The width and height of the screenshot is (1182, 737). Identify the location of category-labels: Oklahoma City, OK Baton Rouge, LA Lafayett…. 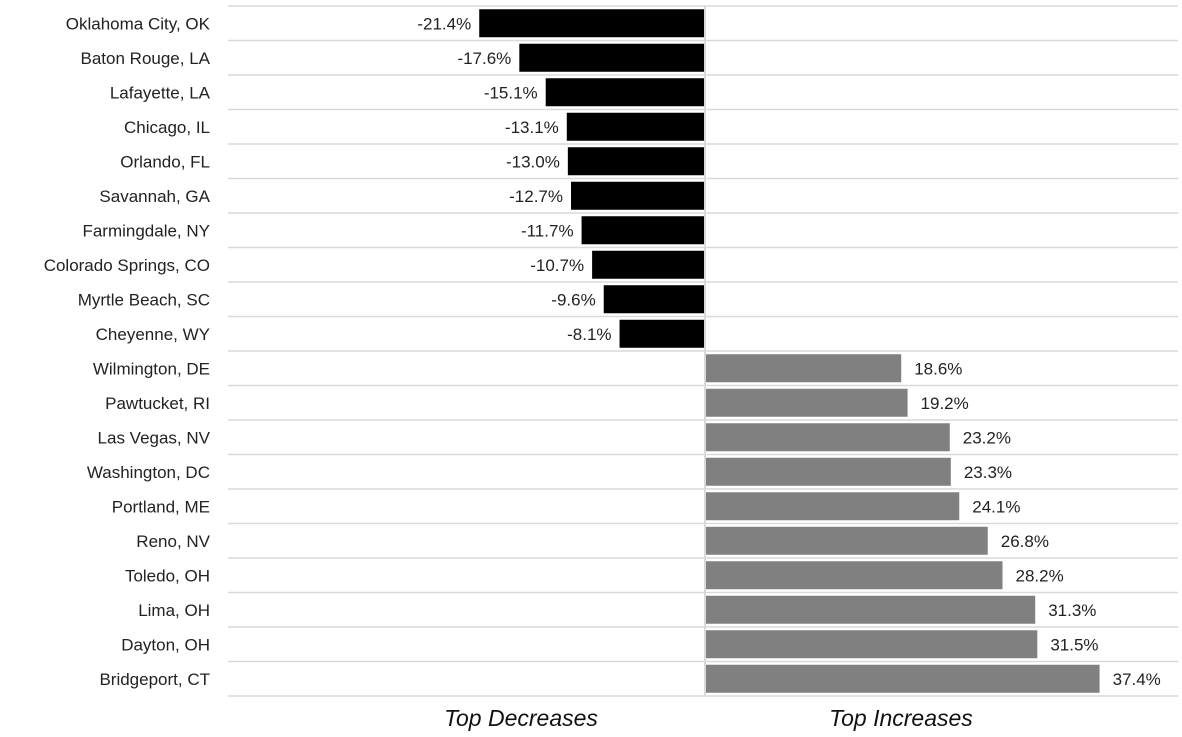
(127, 351).